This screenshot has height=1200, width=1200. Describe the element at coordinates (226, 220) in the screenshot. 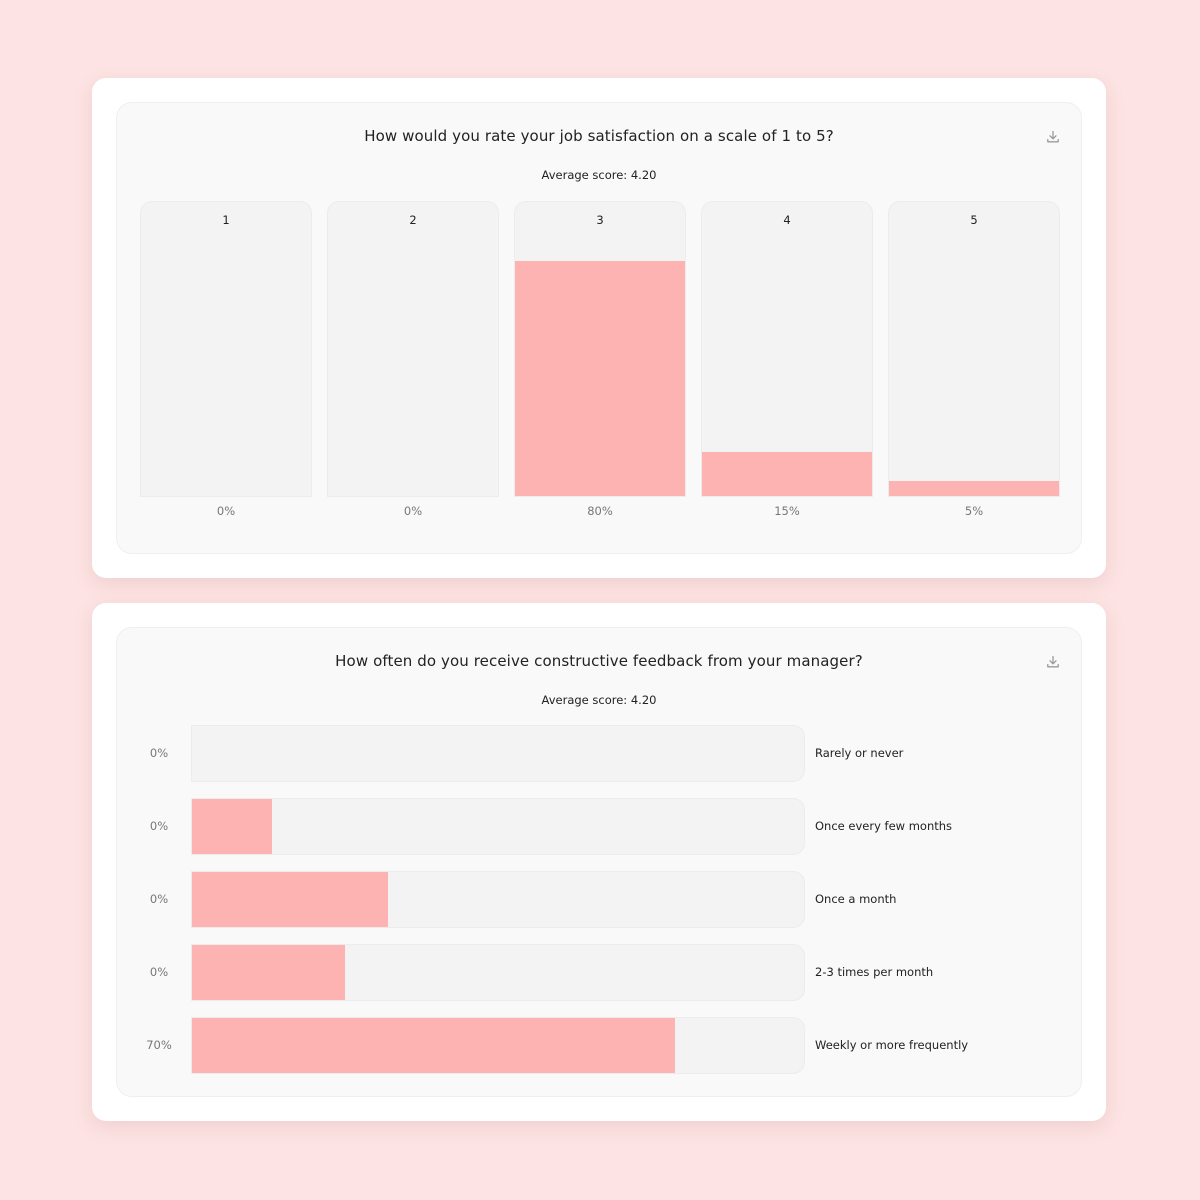

I see `category-label: 1` at that location.